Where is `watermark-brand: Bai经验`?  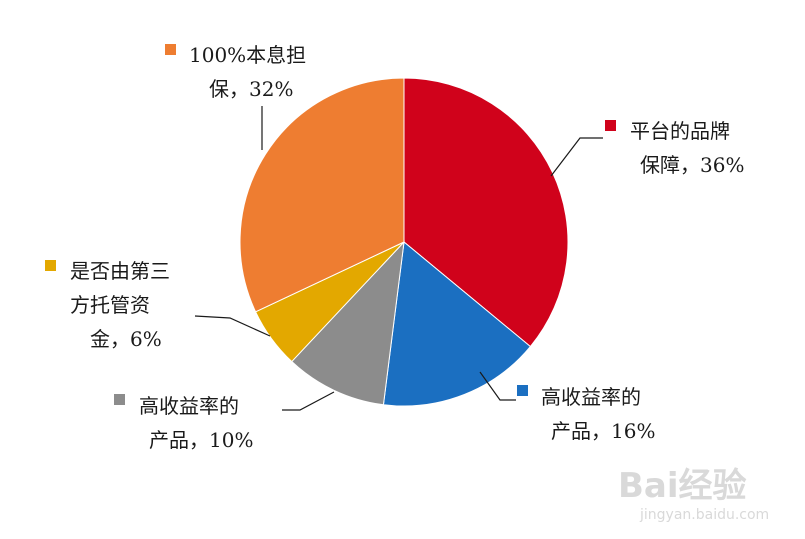
watermark-brand: Bai经验 is located at coordinates (682, 486).